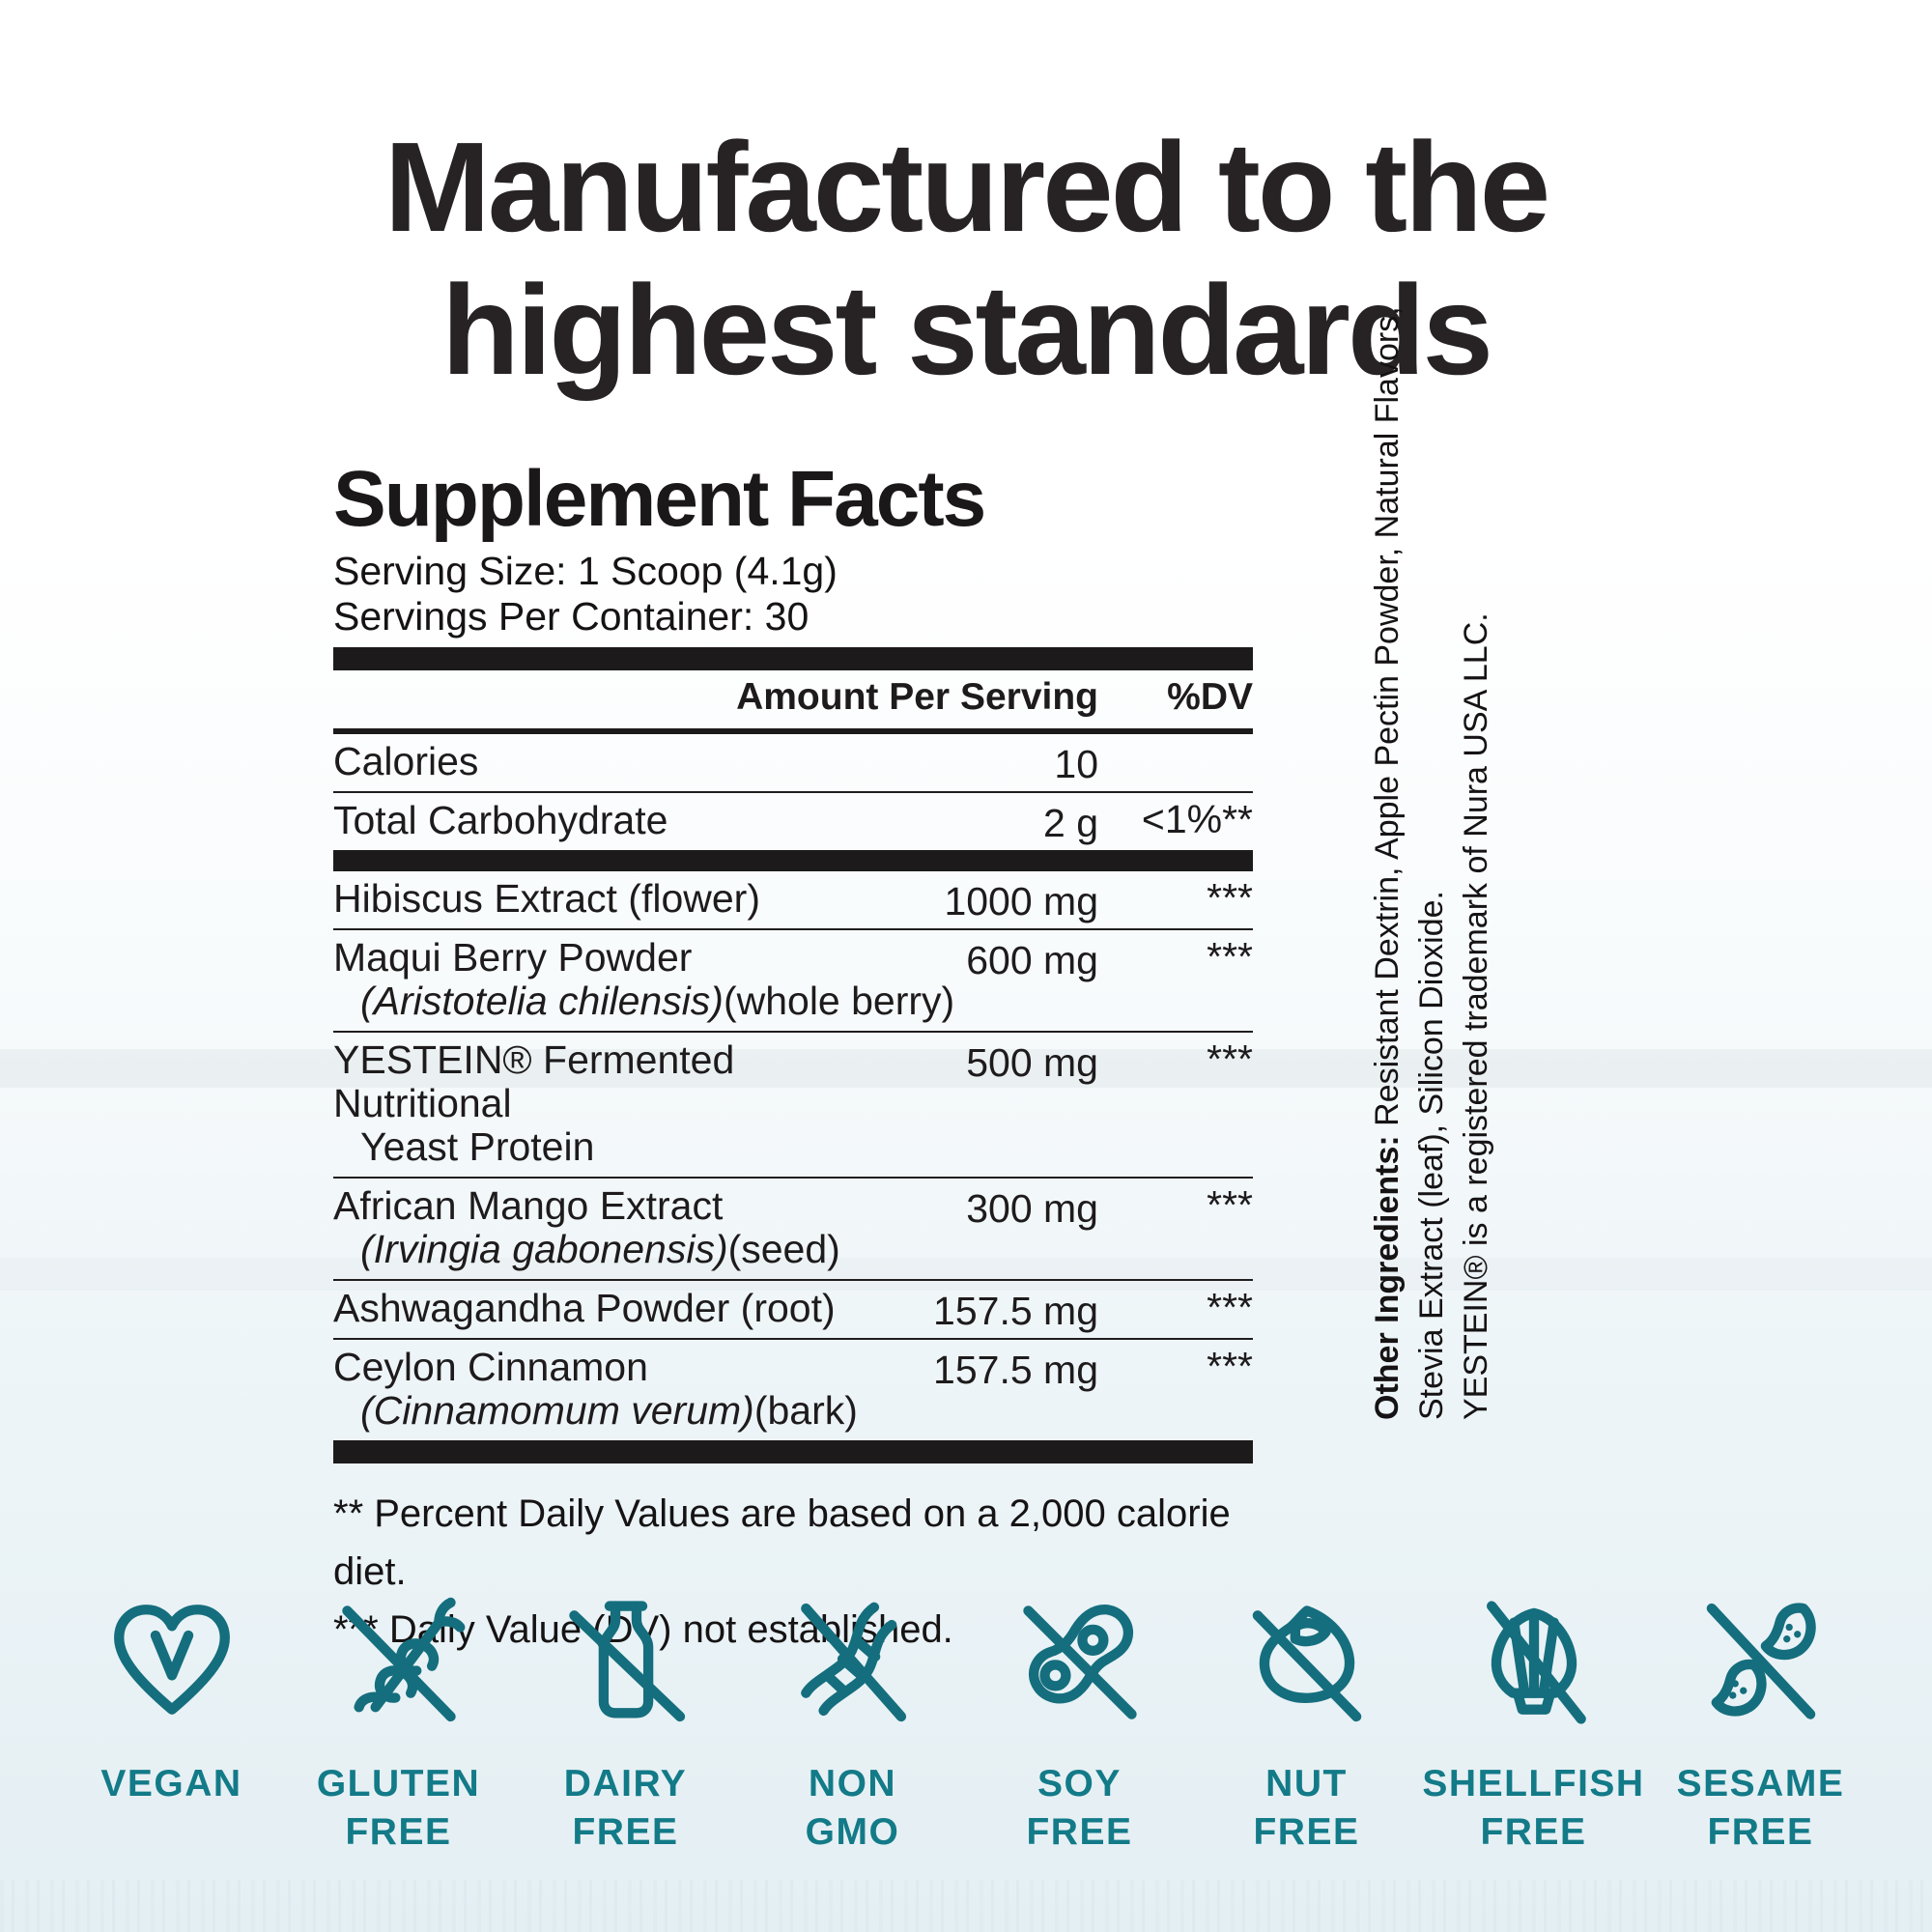  Describe the element at coordinates (793, 763) in the screenshot. I see `table-row: Calories 10` at that location.